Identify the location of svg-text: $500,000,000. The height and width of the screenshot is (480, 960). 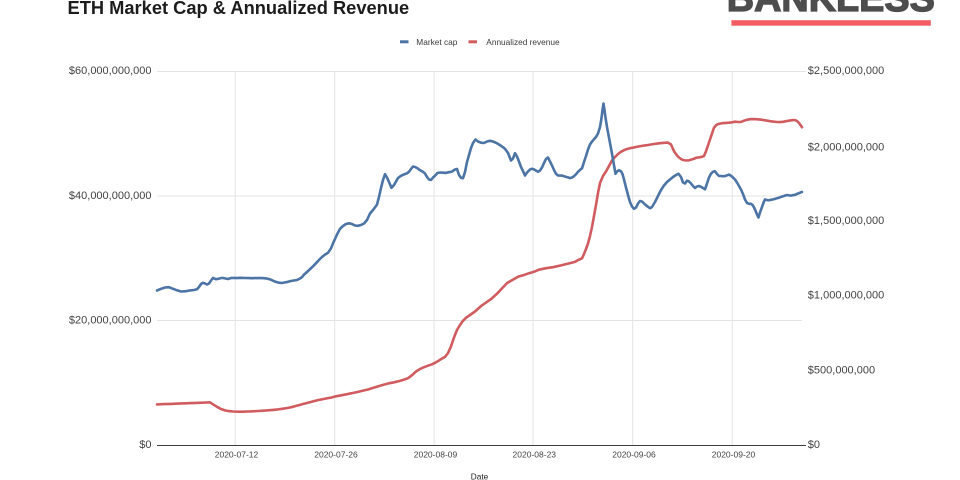
(841, 370).